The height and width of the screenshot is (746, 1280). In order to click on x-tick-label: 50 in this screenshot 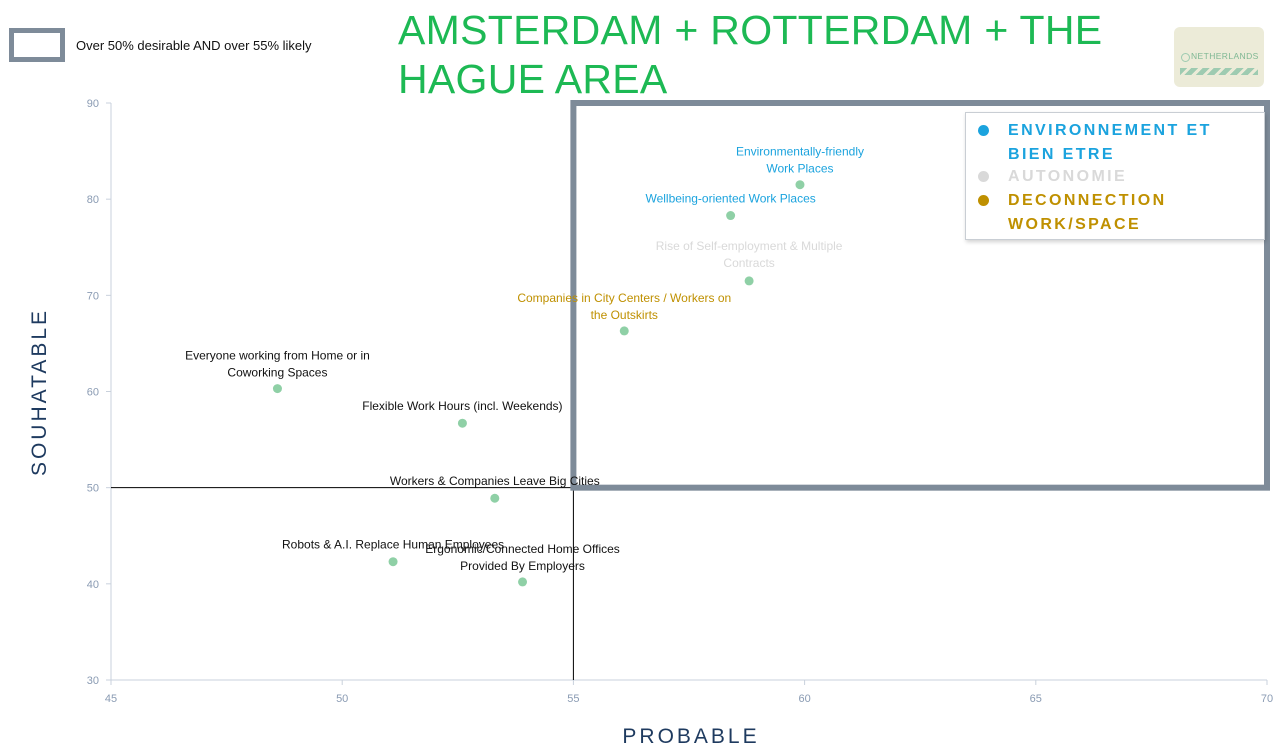, I will do `click(342, 699)`.